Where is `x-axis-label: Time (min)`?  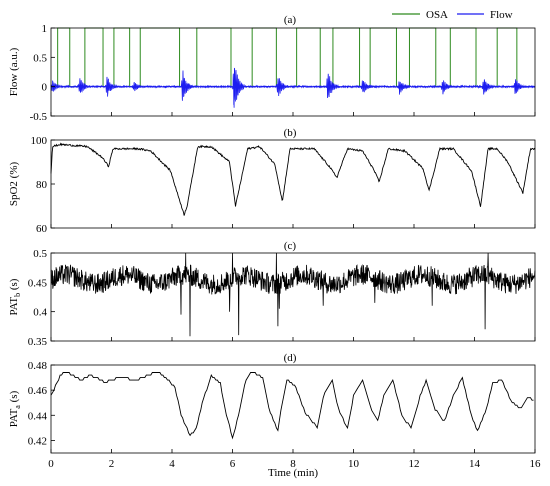
x-axis-label: Time (min) is located at coordinates (293, 473).